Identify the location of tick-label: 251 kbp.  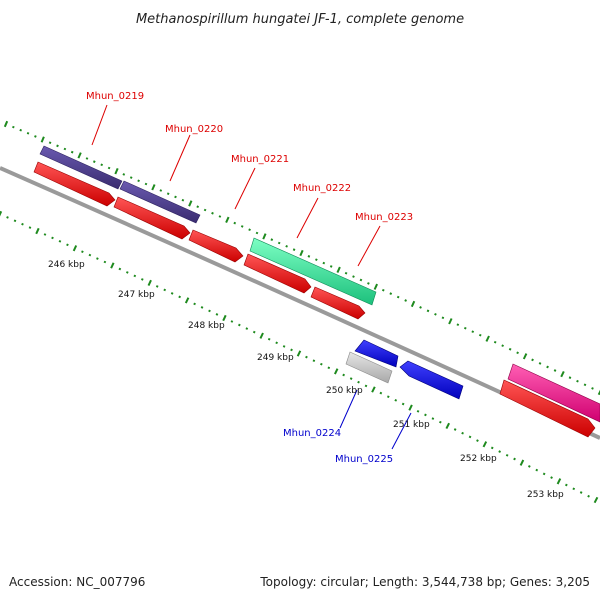
(411, 425).